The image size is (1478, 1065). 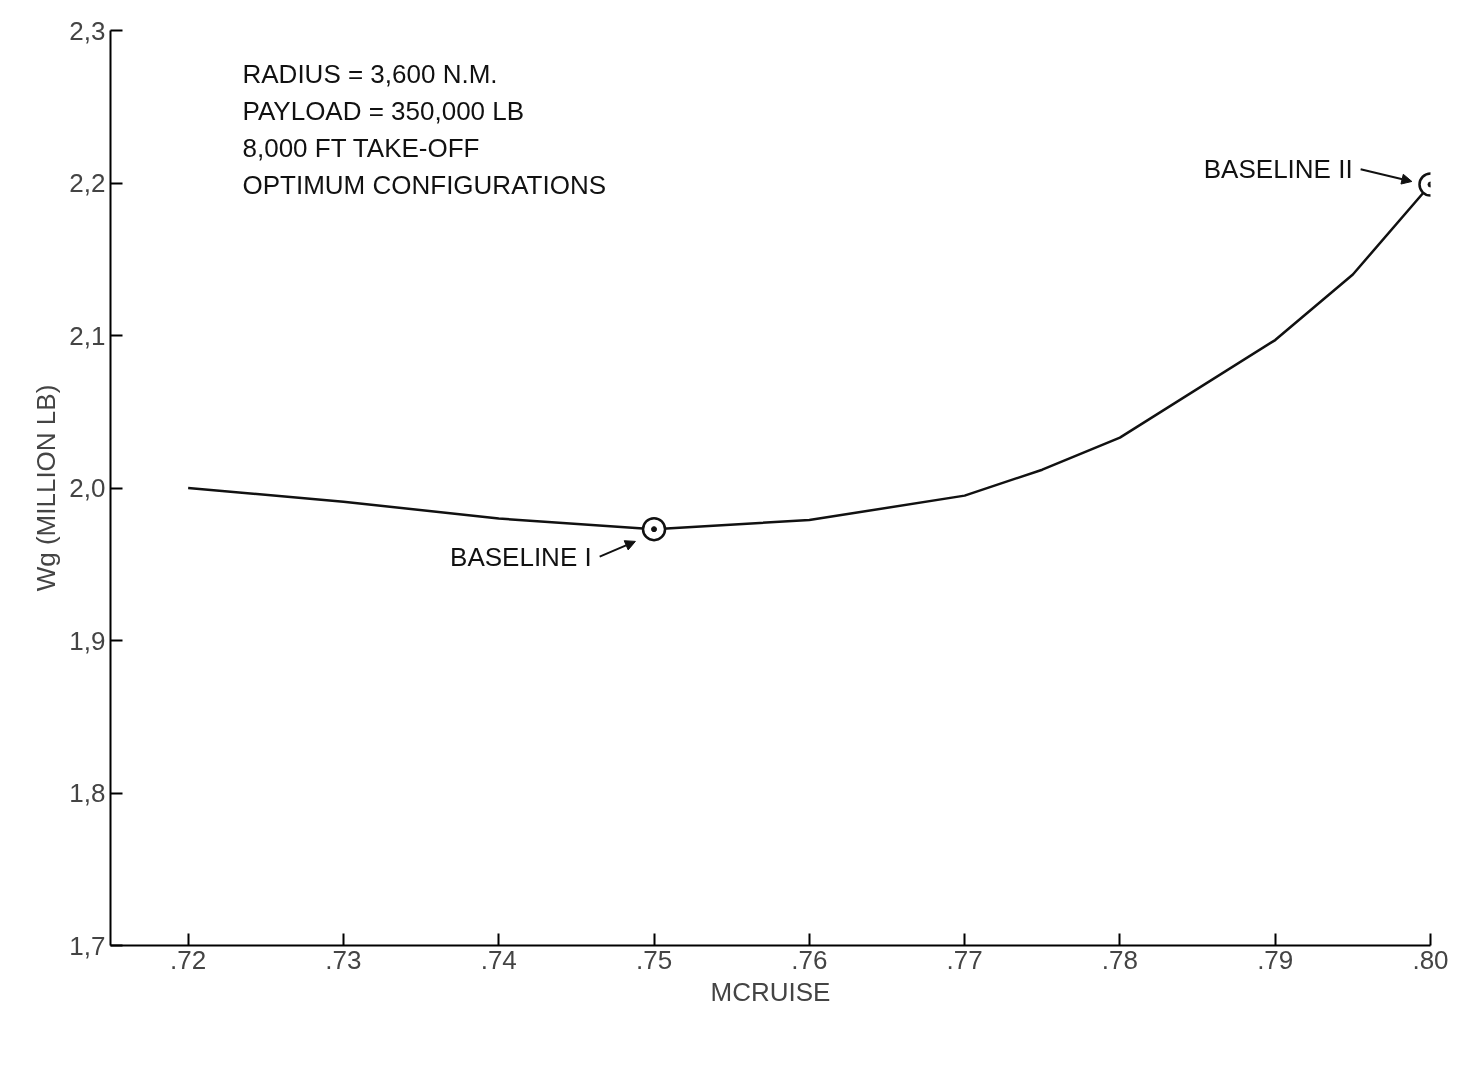 I want to click on annotation: BASELINE II, so click(x=1278, y=169).